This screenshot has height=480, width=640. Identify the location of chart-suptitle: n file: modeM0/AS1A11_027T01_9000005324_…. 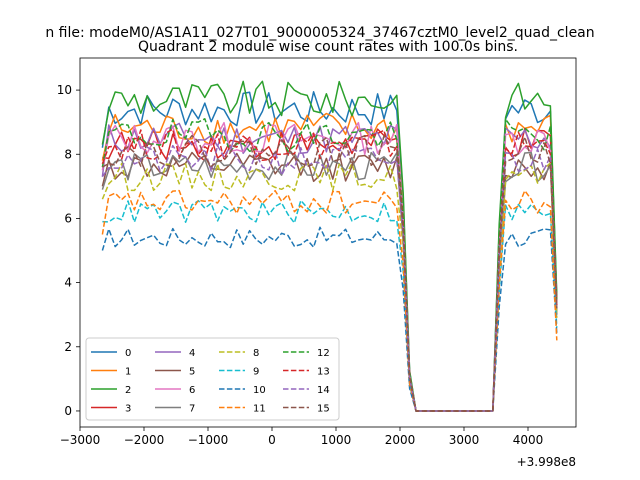
(319, 33).